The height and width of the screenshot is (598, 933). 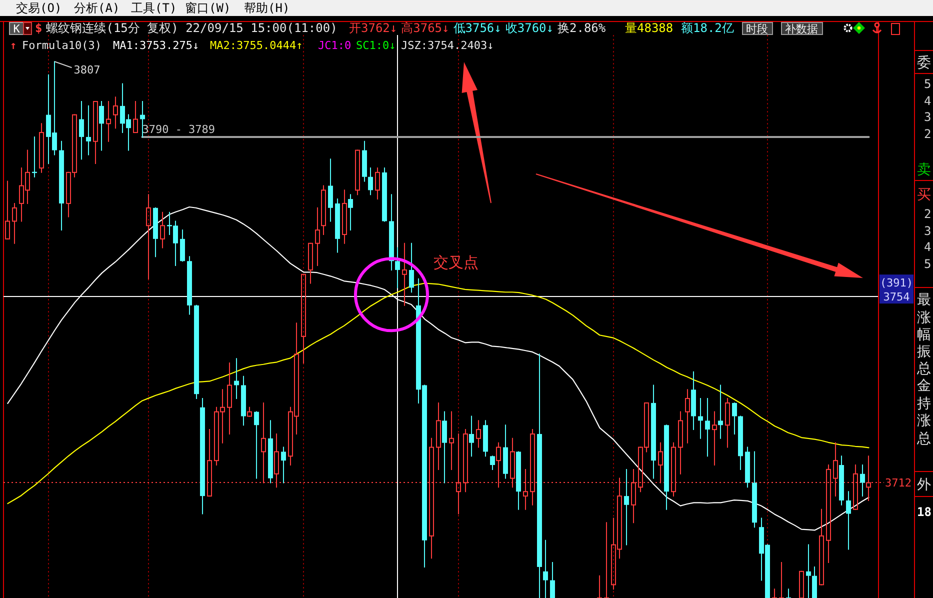 What do you see at coordinates (477, 28) in the screenshot?
I see `text: 低3756↓` at bounding box center [477, 28].